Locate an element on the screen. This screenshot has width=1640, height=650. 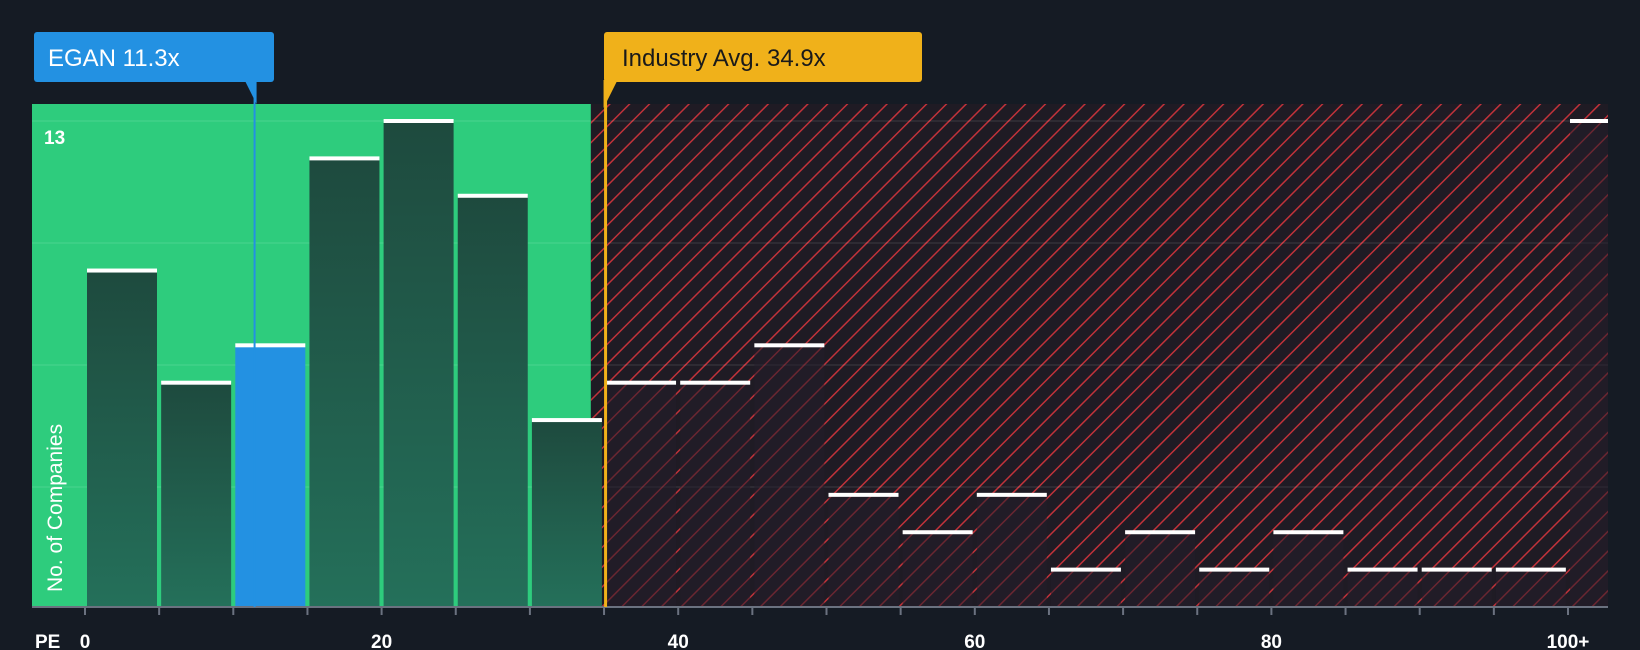
x-tick-label: 80 is located at coordinates (1271, 641).